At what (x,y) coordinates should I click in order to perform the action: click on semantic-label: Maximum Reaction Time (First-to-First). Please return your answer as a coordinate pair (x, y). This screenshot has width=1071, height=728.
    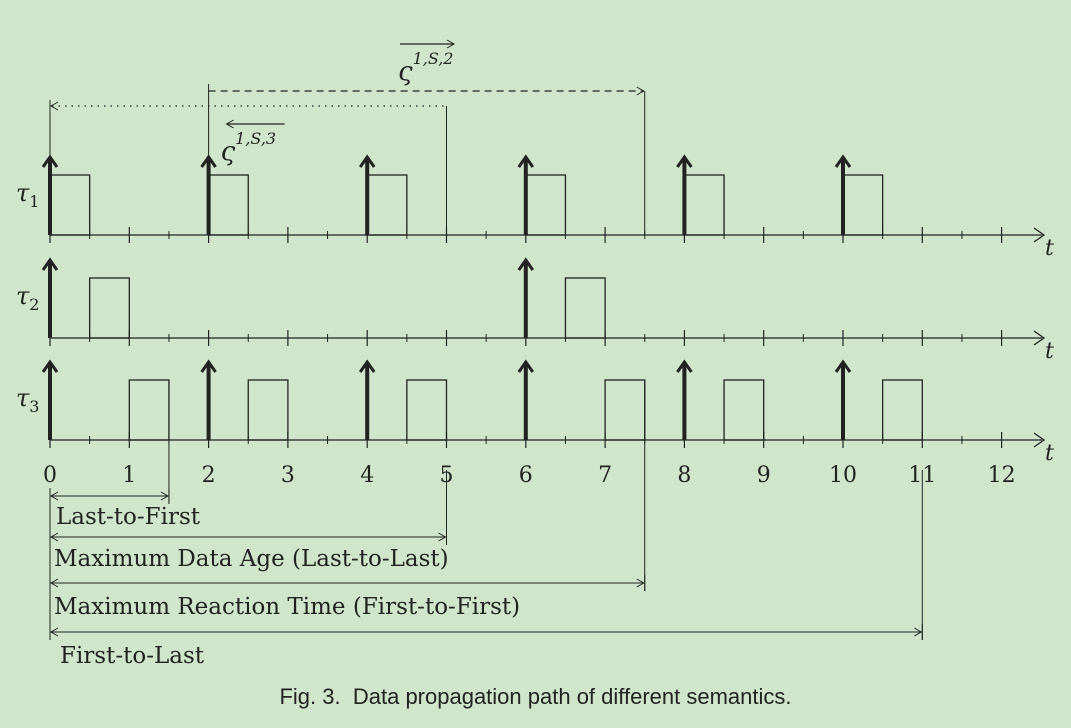
    Looking at the image, I should click on (287, 607).